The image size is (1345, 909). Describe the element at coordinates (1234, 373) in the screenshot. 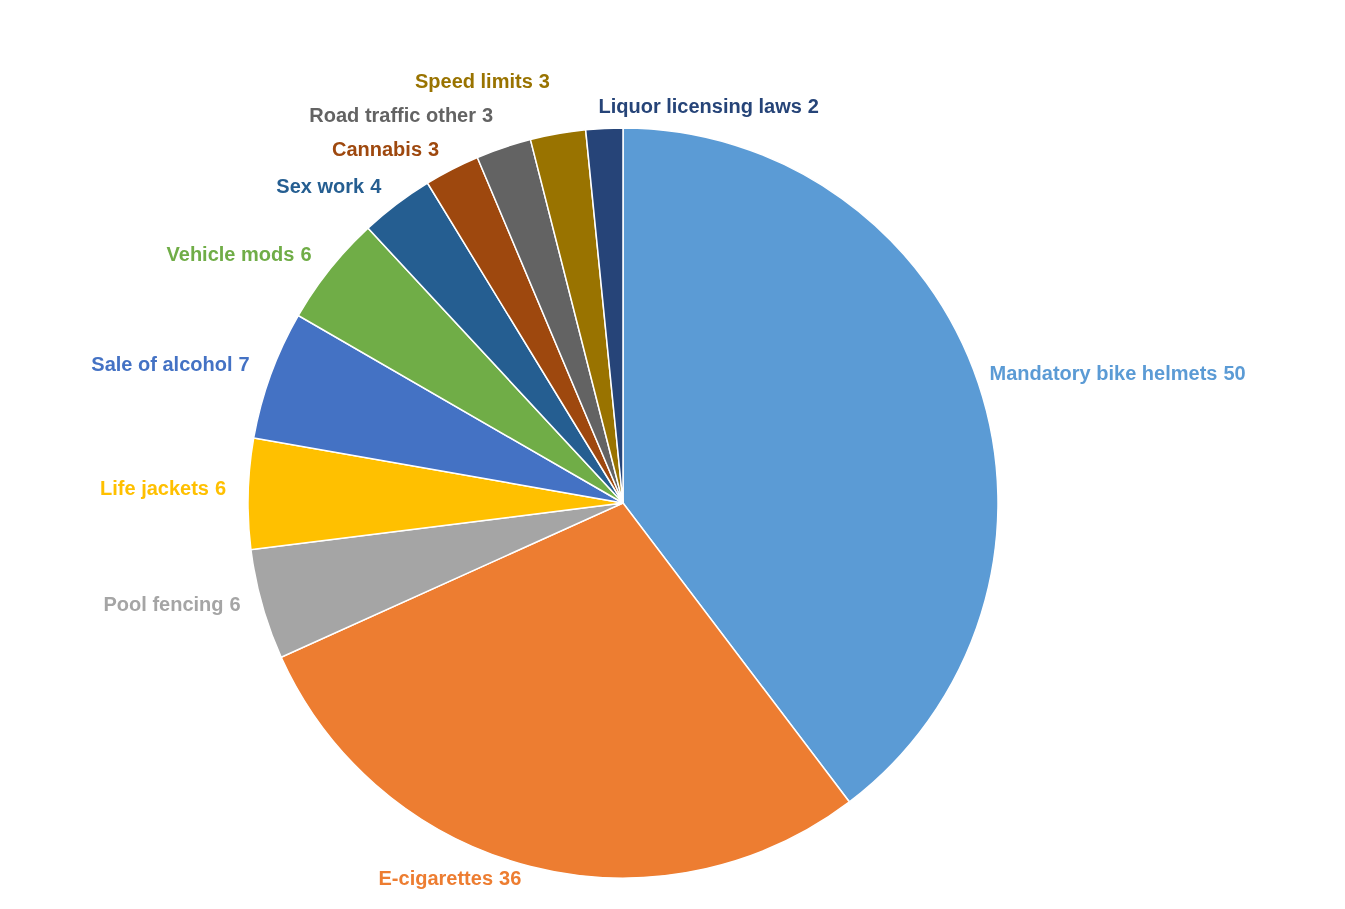

I see `data-label: 50` at that location.